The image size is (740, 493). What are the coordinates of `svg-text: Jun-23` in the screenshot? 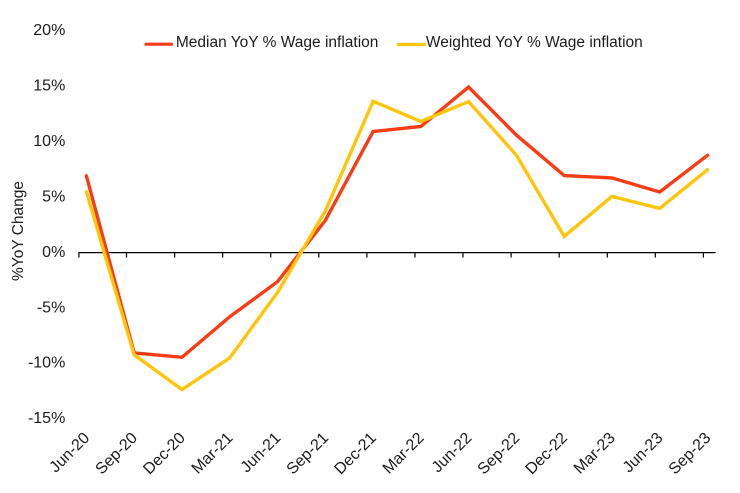 It's located at (643, 453).